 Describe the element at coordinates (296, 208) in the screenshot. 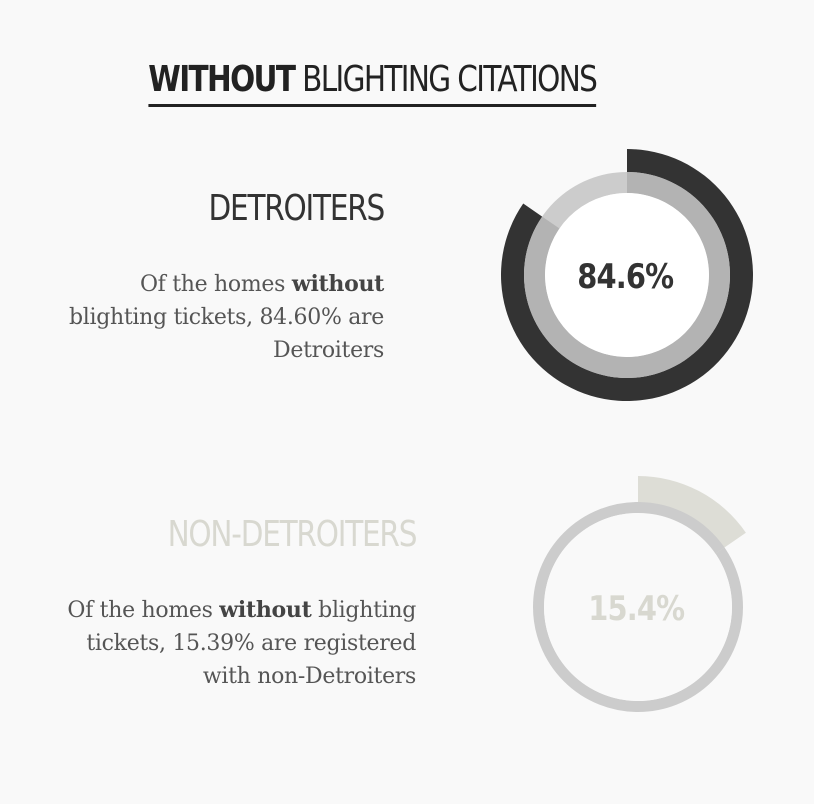

I see `detroiters-heading: DETROITERS` at that location.